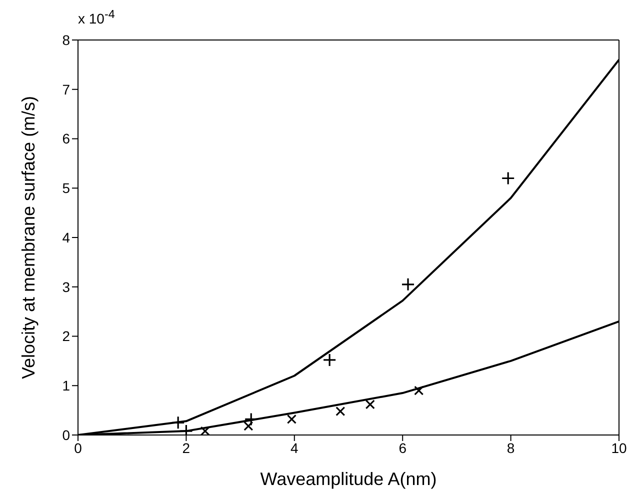  What do you see at coordinates (619, 448) in the screenshot?
I see `x-tick-label: 10` at bounding box center [619, 448].